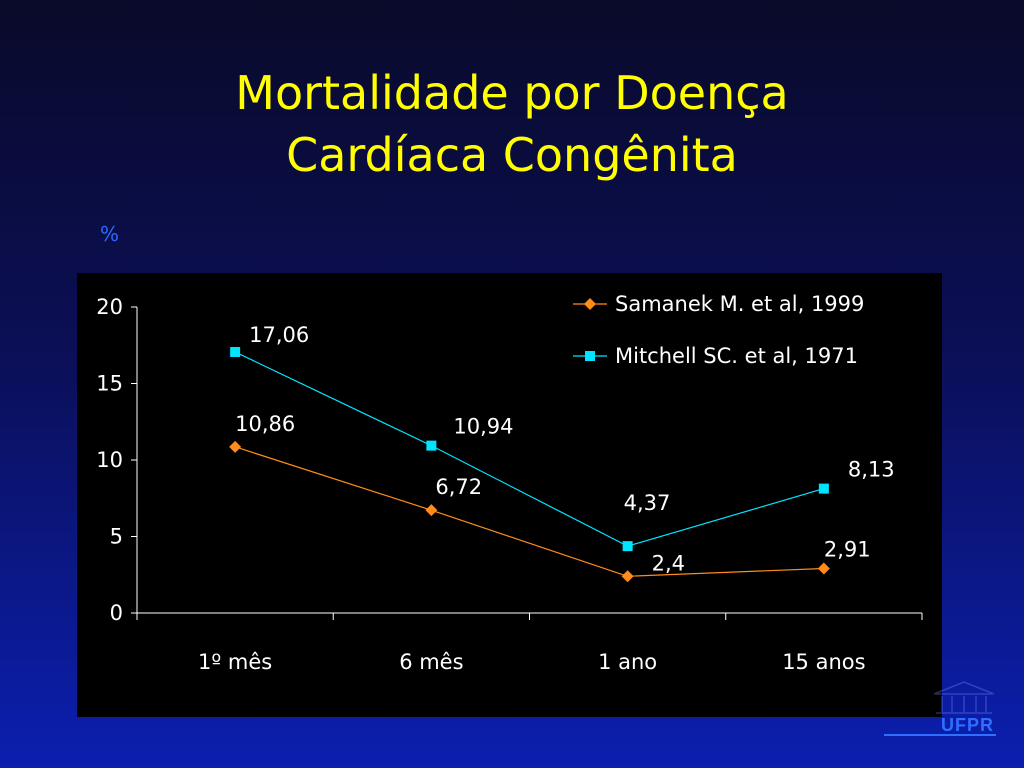  I want to click on x-tick-label: 1 ano, so click(627, 662).